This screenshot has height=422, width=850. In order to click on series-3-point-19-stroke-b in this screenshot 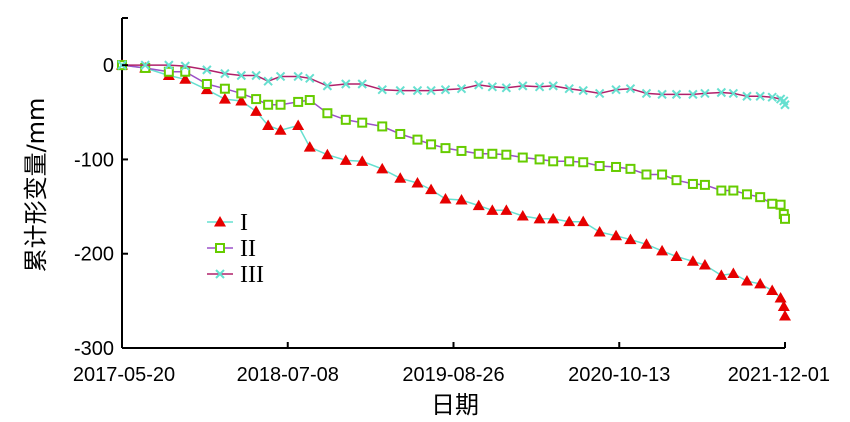, I will do `click(445, 89)`.